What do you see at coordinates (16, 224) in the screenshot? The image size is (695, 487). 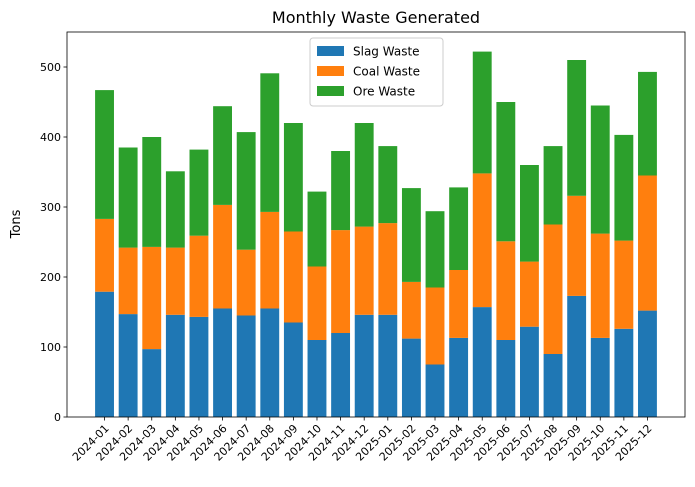 I see `y-axis-label: Tons` at bounding box center [16, 224].